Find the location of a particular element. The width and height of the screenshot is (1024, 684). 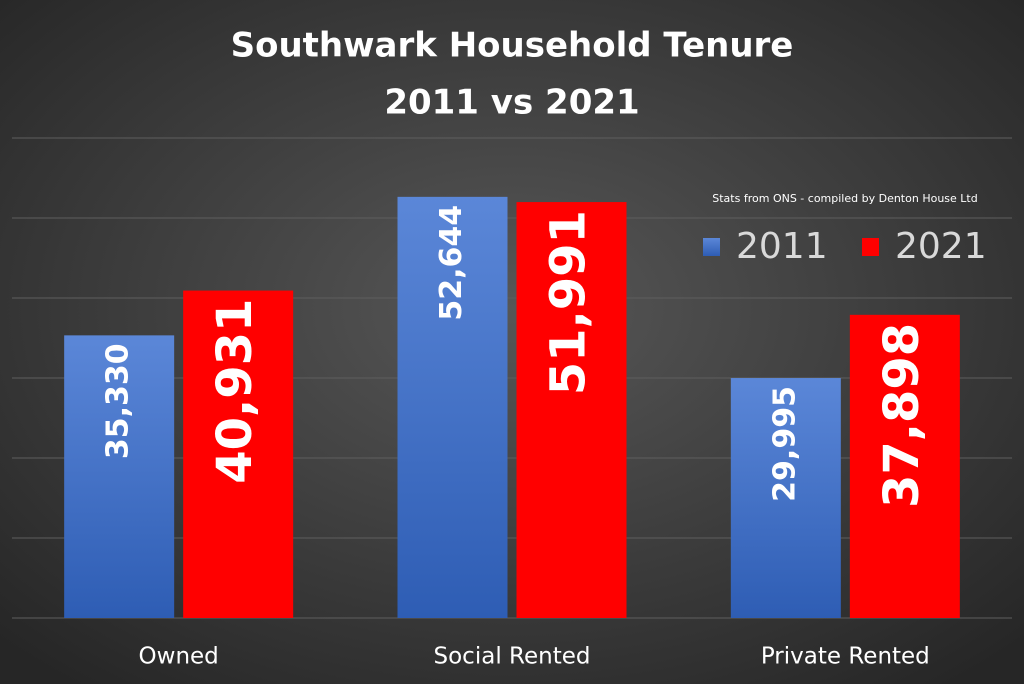

x-tick-label: Private Rented is located at coordinates (845, 657).